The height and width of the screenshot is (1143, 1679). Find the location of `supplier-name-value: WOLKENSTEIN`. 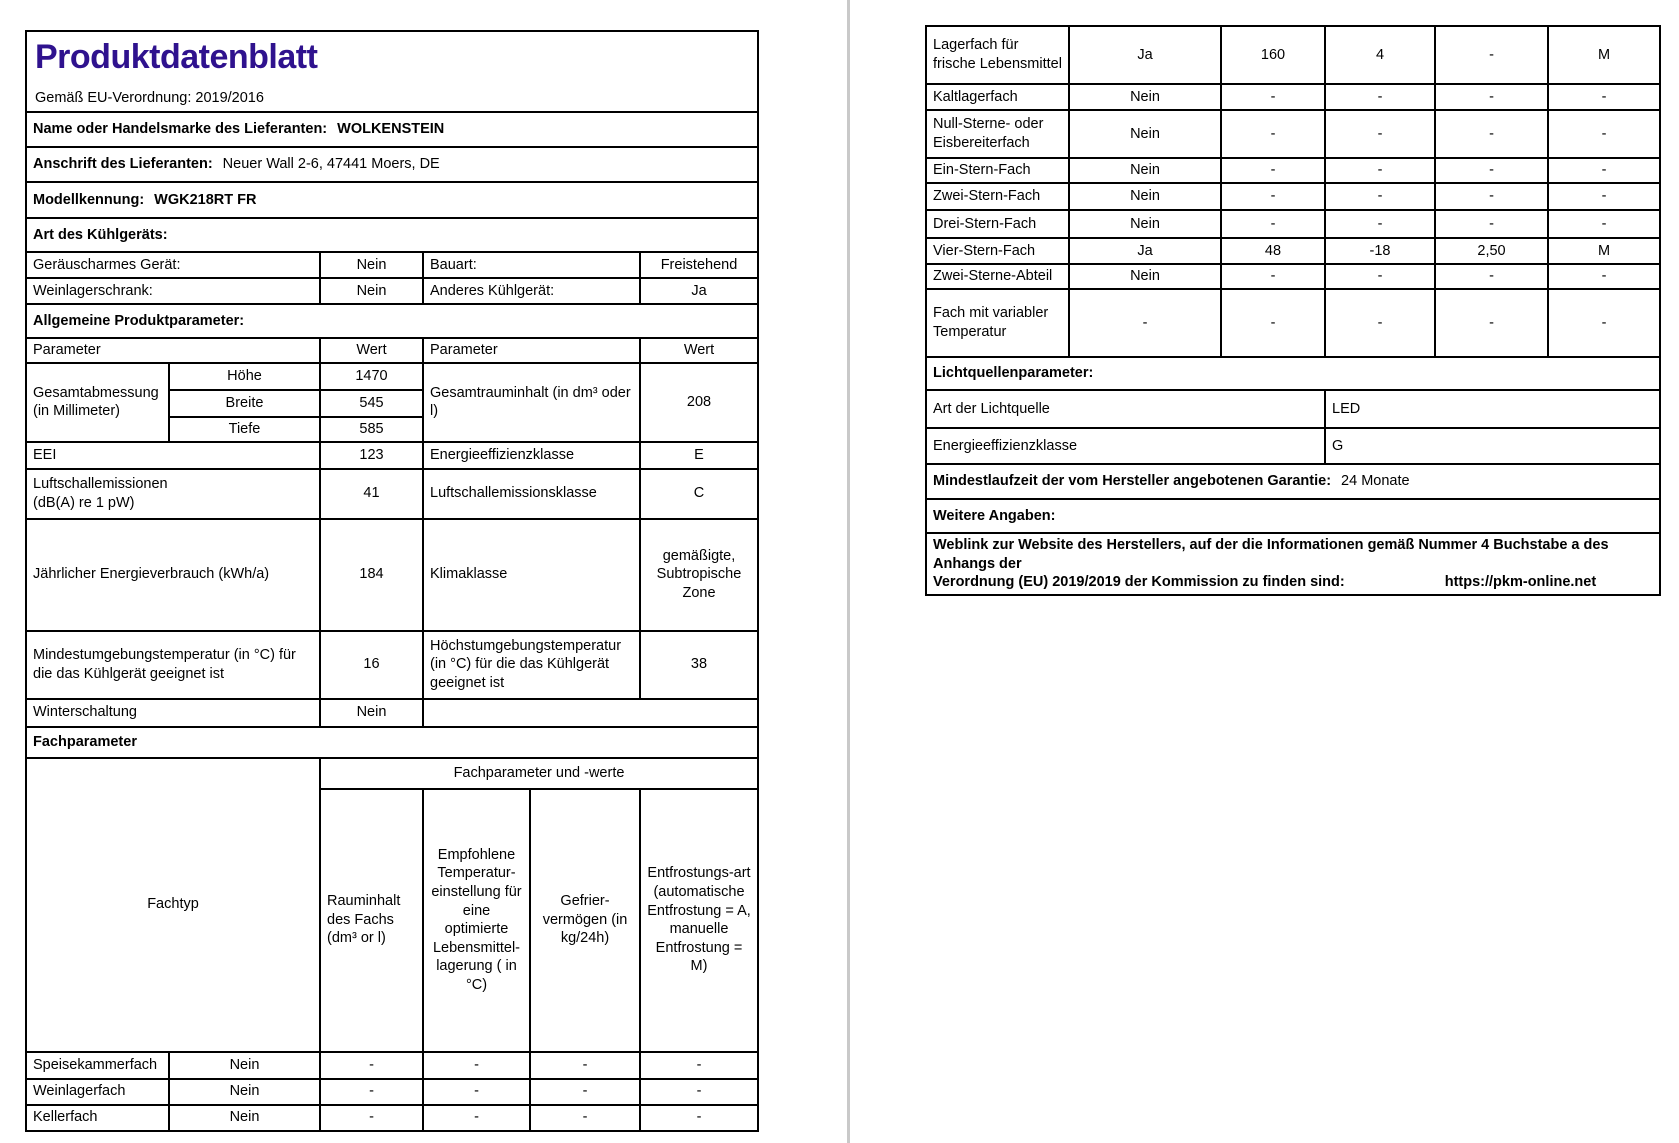

supplier-name-value: WOLKENSTEIN is located at coordinates (391, 129).